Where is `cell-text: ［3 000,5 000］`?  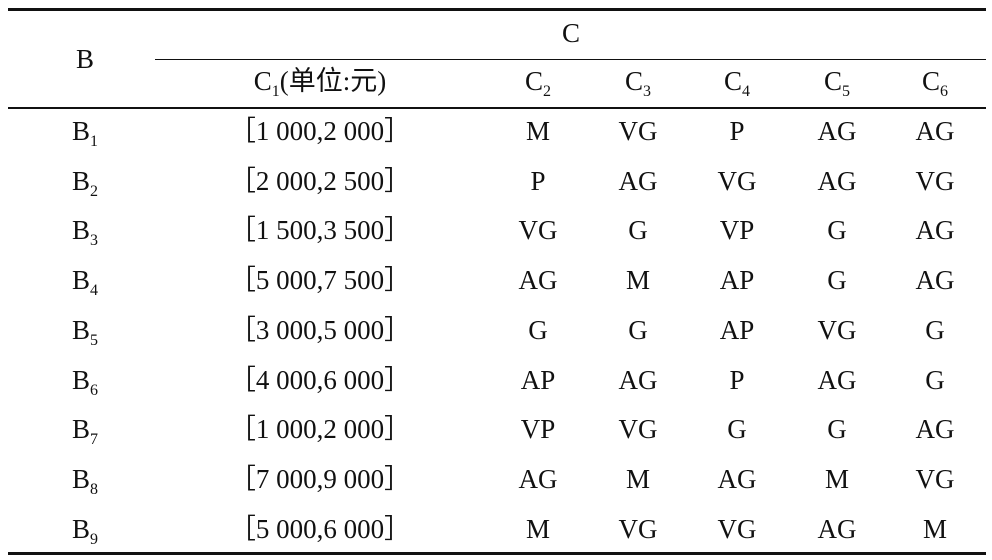
cell-text: ［3 000,5 000］ is located at coordinates (320, 329).